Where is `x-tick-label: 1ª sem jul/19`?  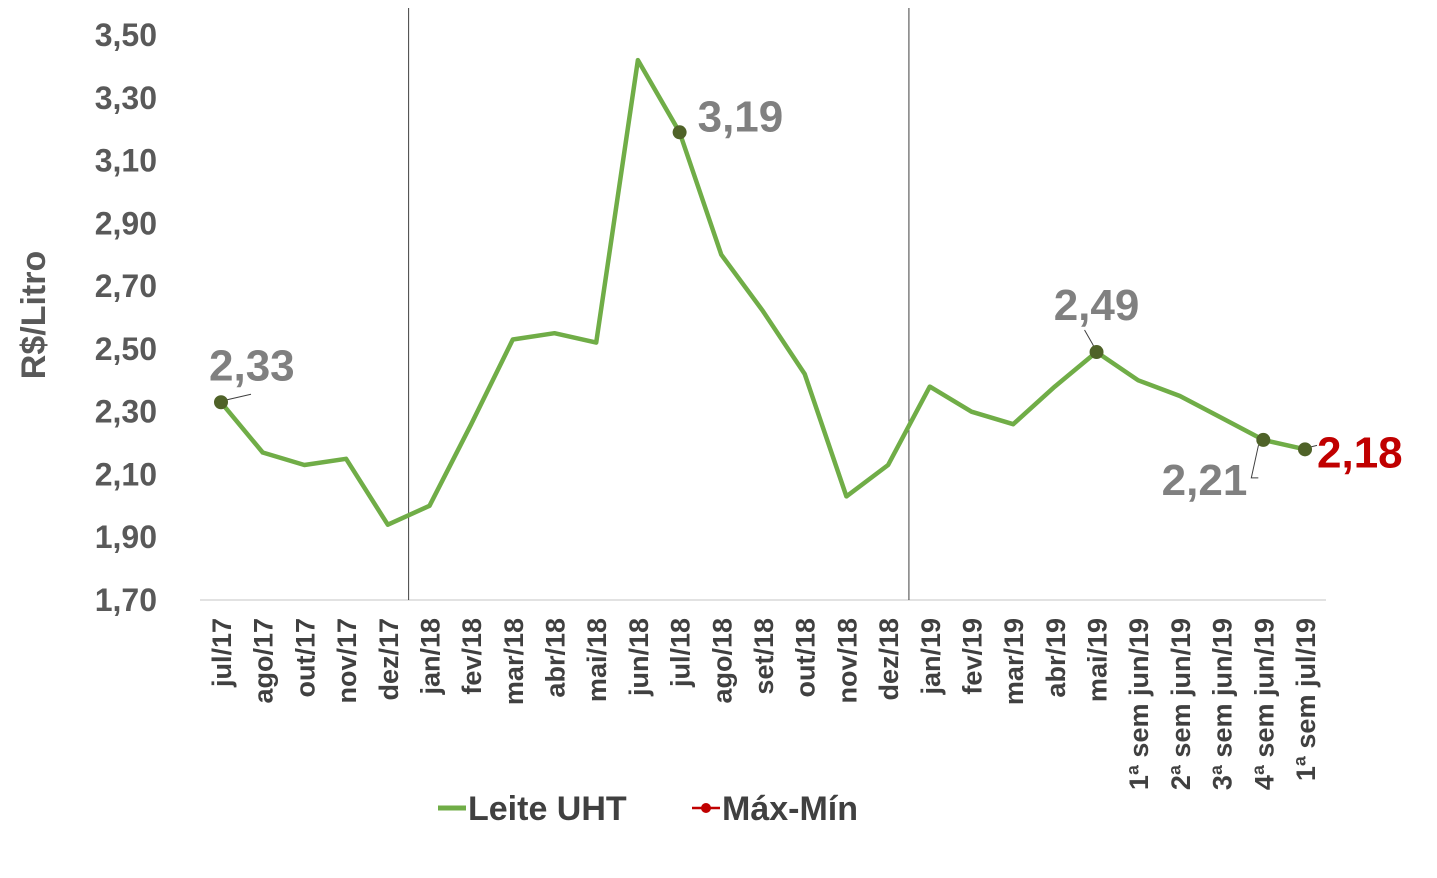 x-tick-label: 1ª sem jul/19 is located at coordinates (1306, 699).